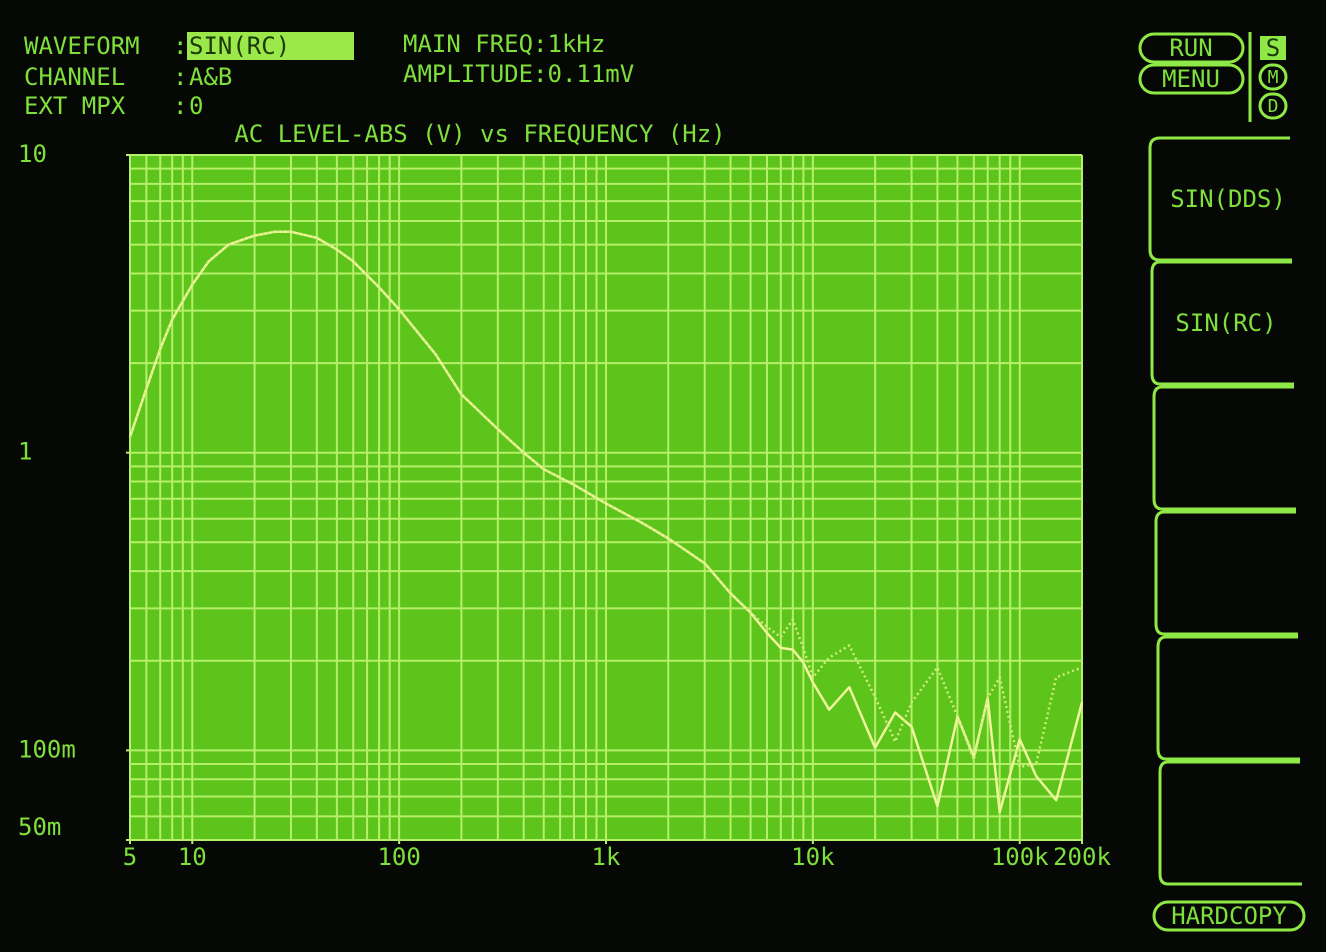  I want to click on menu-button, so click(1191, 79).